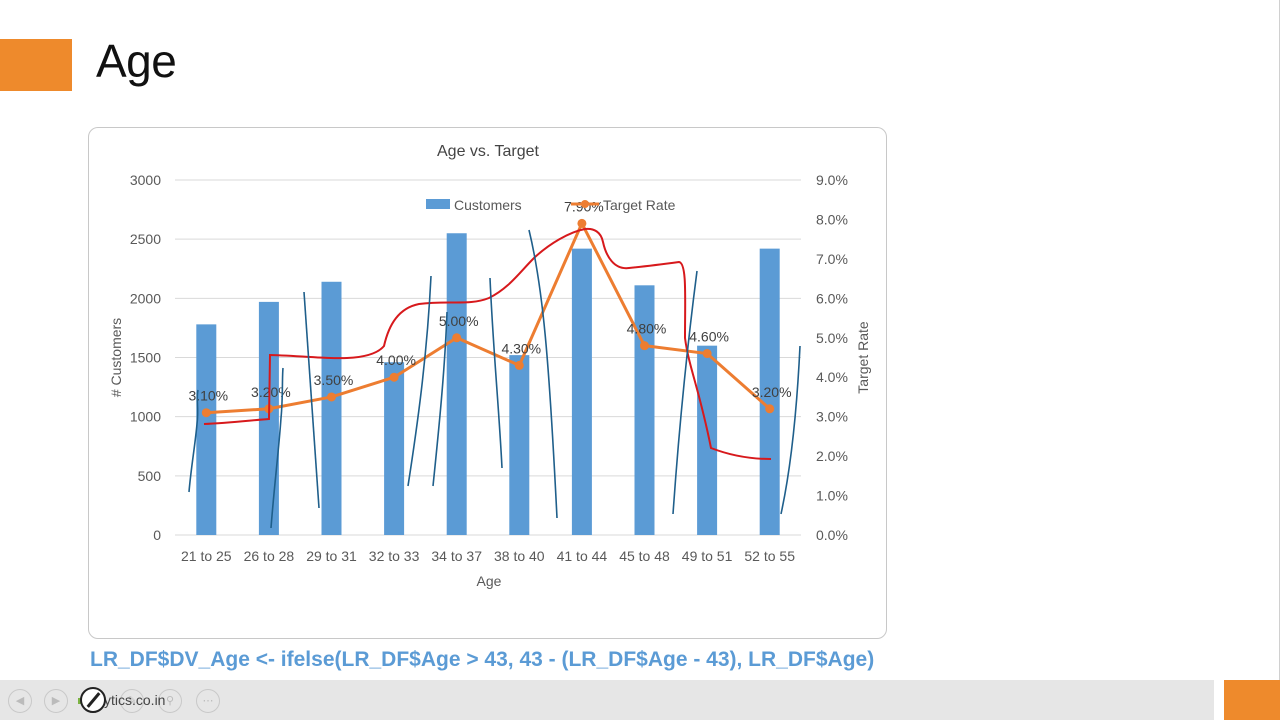 Image resolution: width=1280 pixels, height=720 pixels. Describe the element at coordinates (456, 556) in the screenshot. I see `x-tick-label: 34 to 37` at that location.